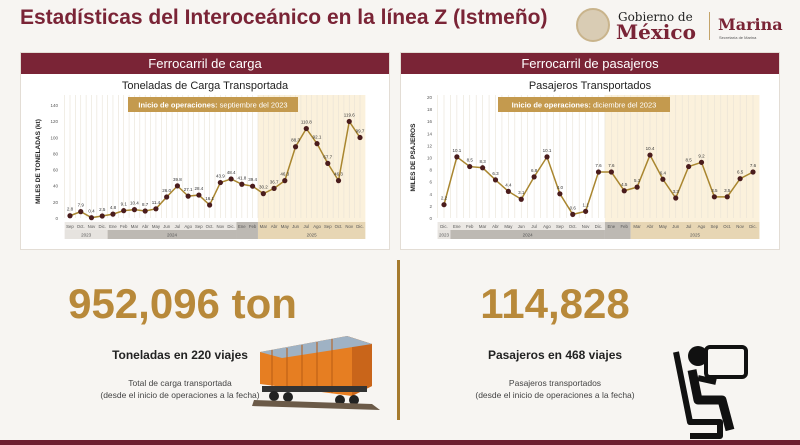 Image resolution: width=800 pixels, height=445 pixels. I want to click on x-tick-label: Jun, so click(296, 226).